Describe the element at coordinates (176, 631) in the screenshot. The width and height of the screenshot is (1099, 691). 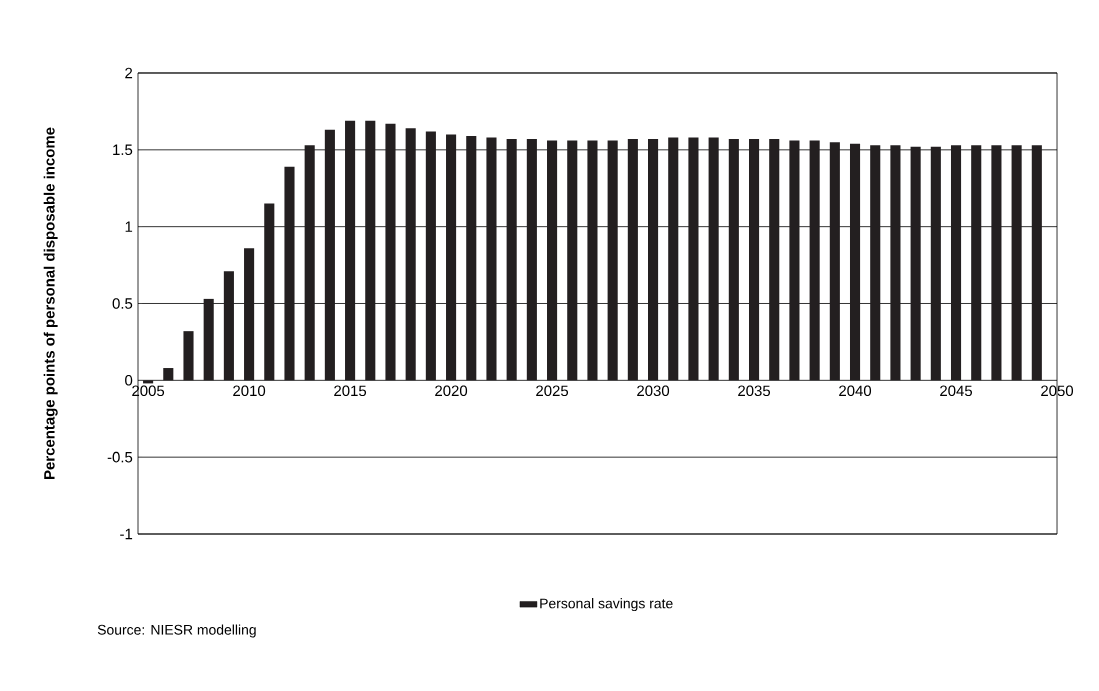
I see `source-note: Source: NIESR modelling` at that location.